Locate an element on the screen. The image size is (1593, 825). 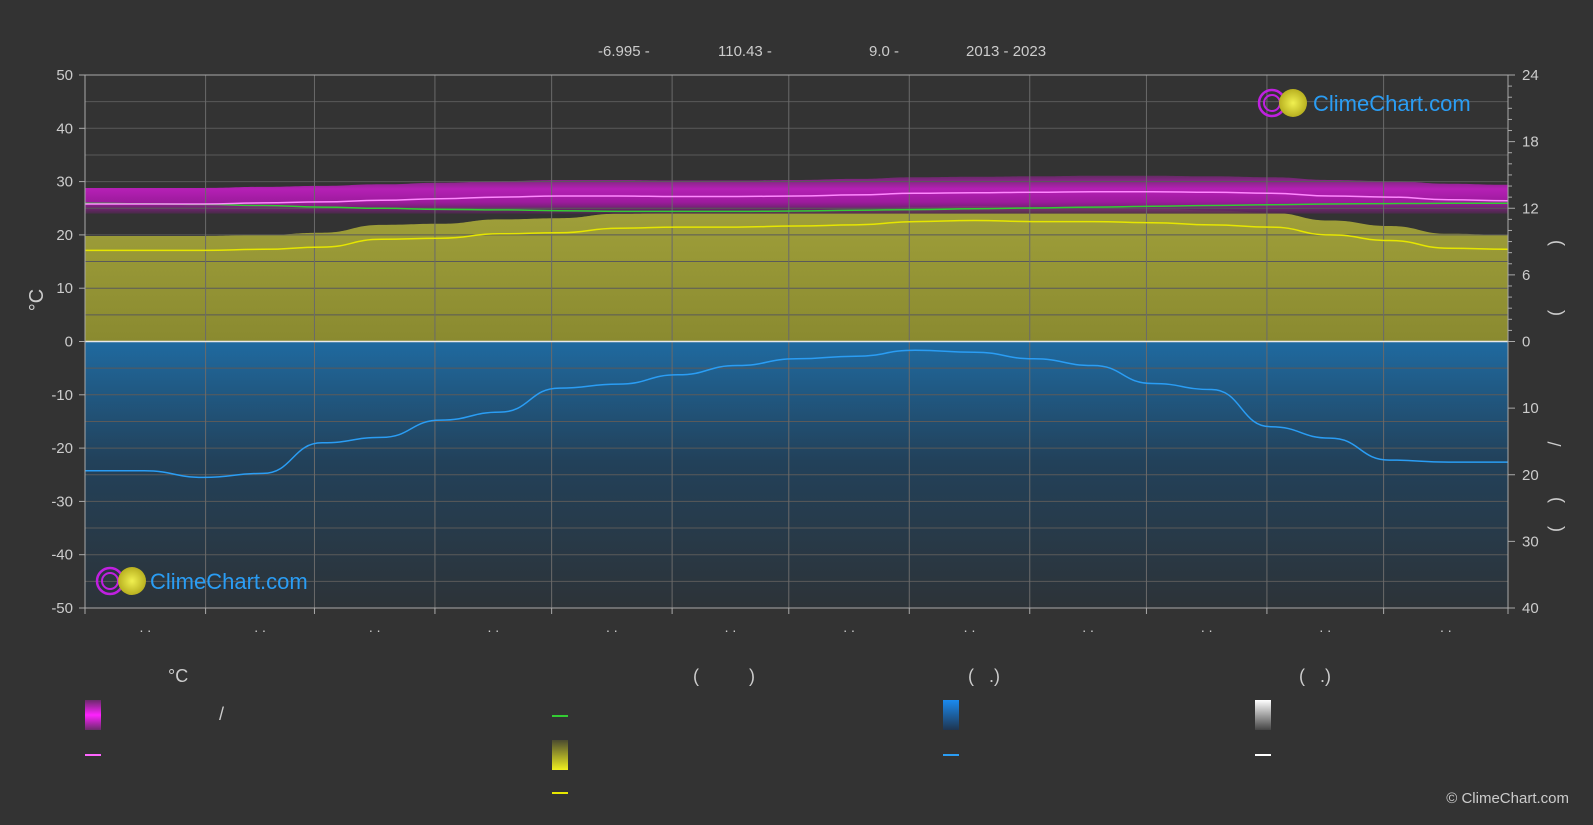
y-tick-label: -10 is located at coordinates (62, 395).